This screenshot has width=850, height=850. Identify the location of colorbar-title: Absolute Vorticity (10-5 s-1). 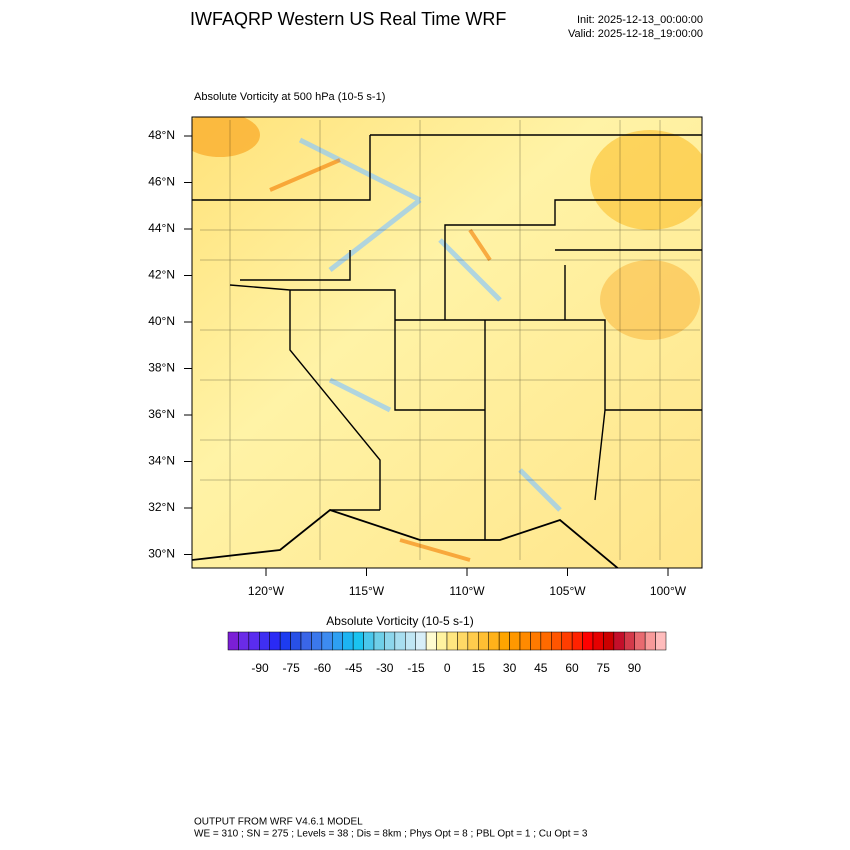
(399, 621).